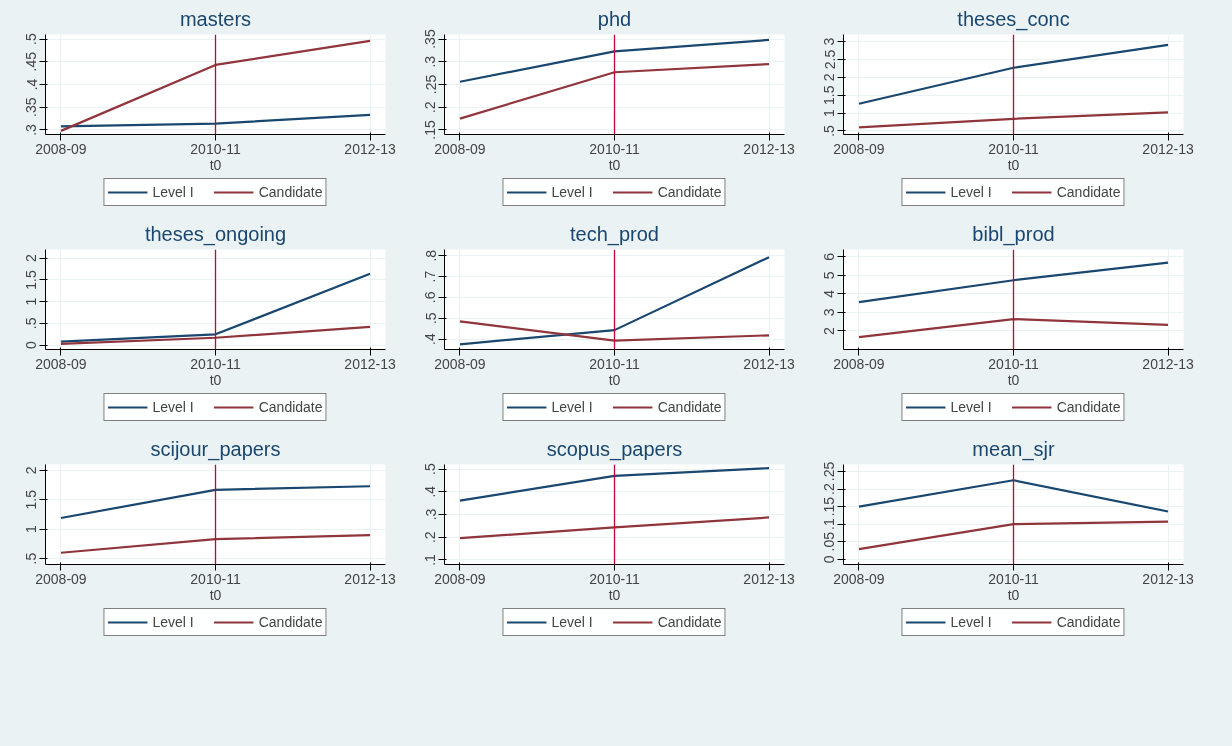 This screenshot has width=1232, height=746. What do you see at coordinates (829, 541) in the screenshot?
I see `y-tick-label: .05` at bounding box center [829, 541].